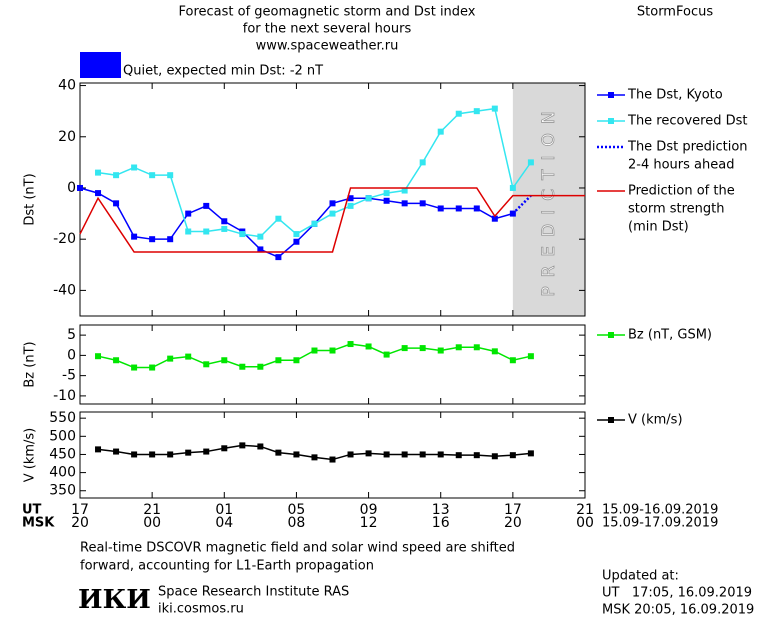  What do you see at coordinates (681, 191) in the screenshot?
I see `legend-label: Prediction of the` at bounding box center [681, 191].